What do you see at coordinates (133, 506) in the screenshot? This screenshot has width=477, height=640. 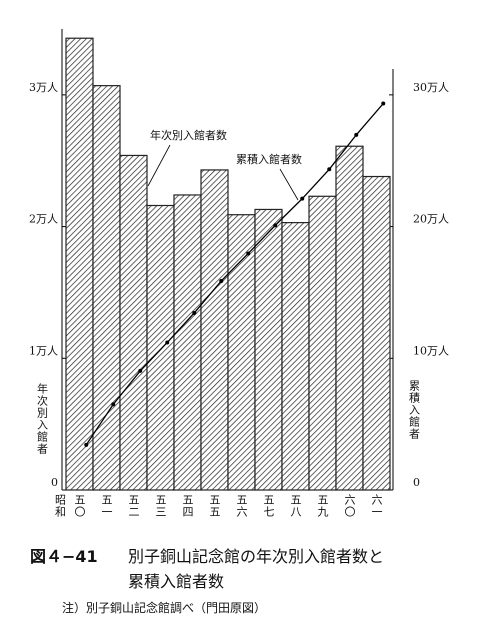 I see `x-tick-label: 五二` at bounding box center [133, 506].